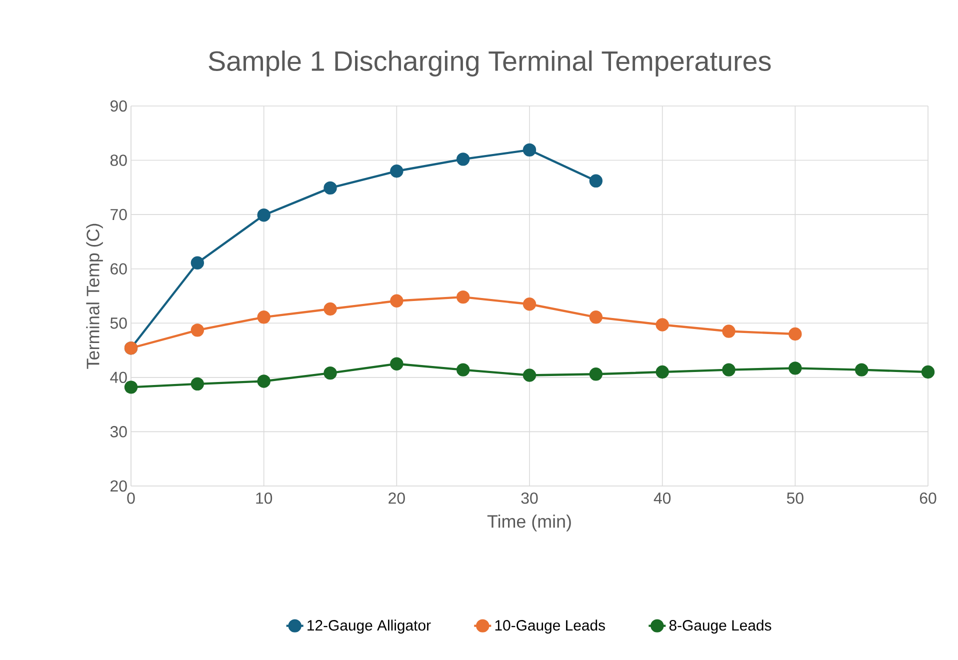 The image size is (958, 660). I want to click on x-tick-label: 10, so click(264, 498).